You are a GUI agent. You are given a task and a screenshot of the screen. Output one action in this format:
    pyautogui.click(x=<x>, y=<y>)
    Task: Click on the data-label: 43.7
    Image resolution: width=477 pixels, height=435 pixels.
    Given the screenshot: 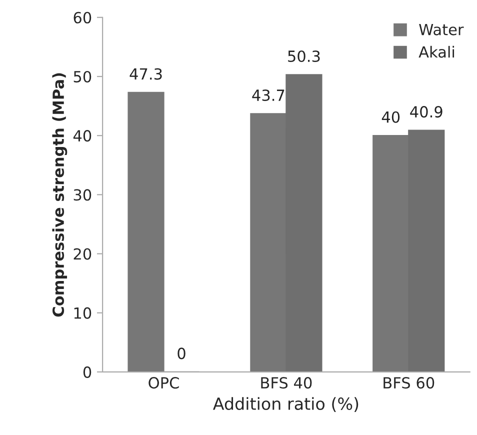 What is the action you would take?
    pyautogui.click(x=268, y=95)
    